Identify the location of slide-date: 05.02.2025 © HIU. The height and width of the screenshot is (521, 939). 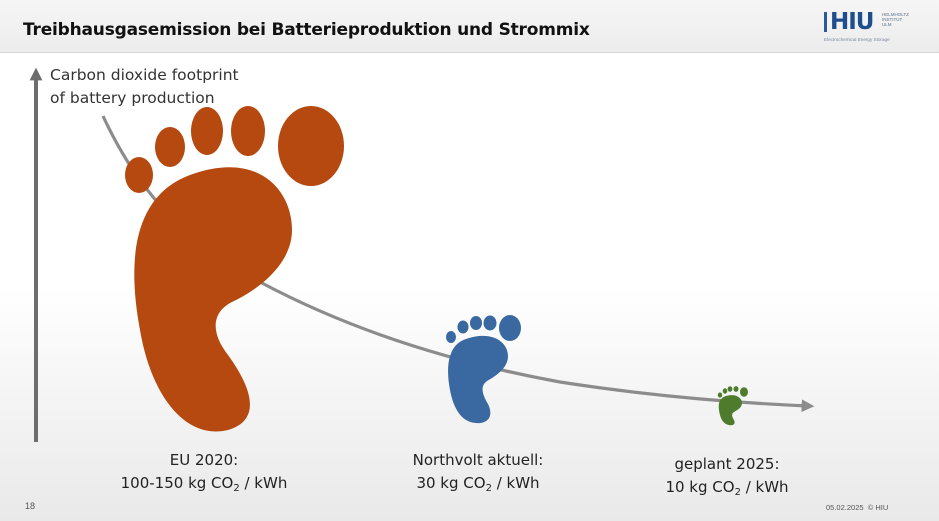
(857, 507).